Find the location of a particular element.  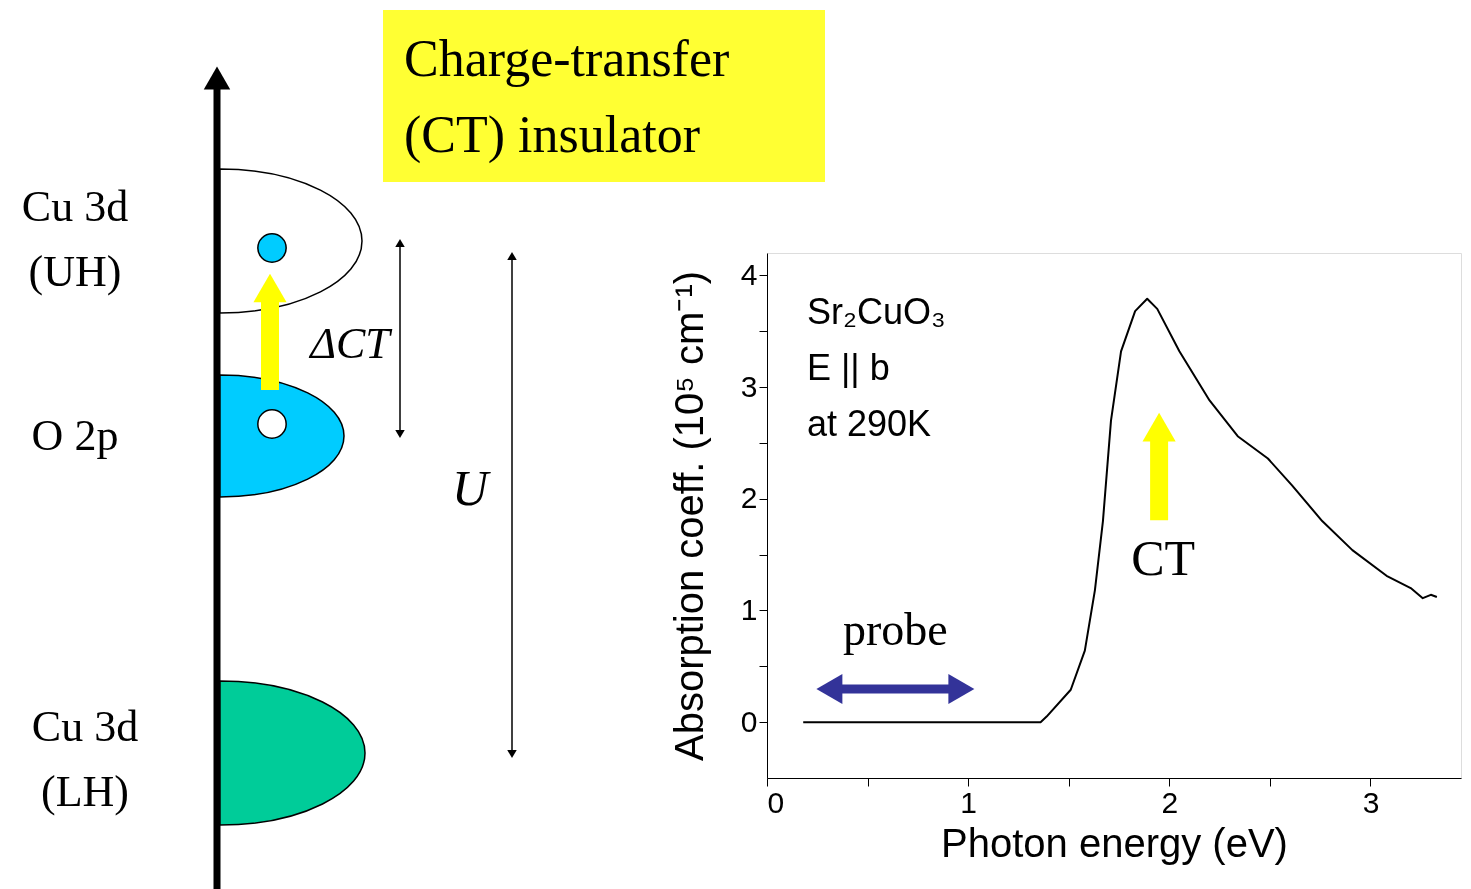

text: Cu 3d (UH) is located at coordinates (75, 239).